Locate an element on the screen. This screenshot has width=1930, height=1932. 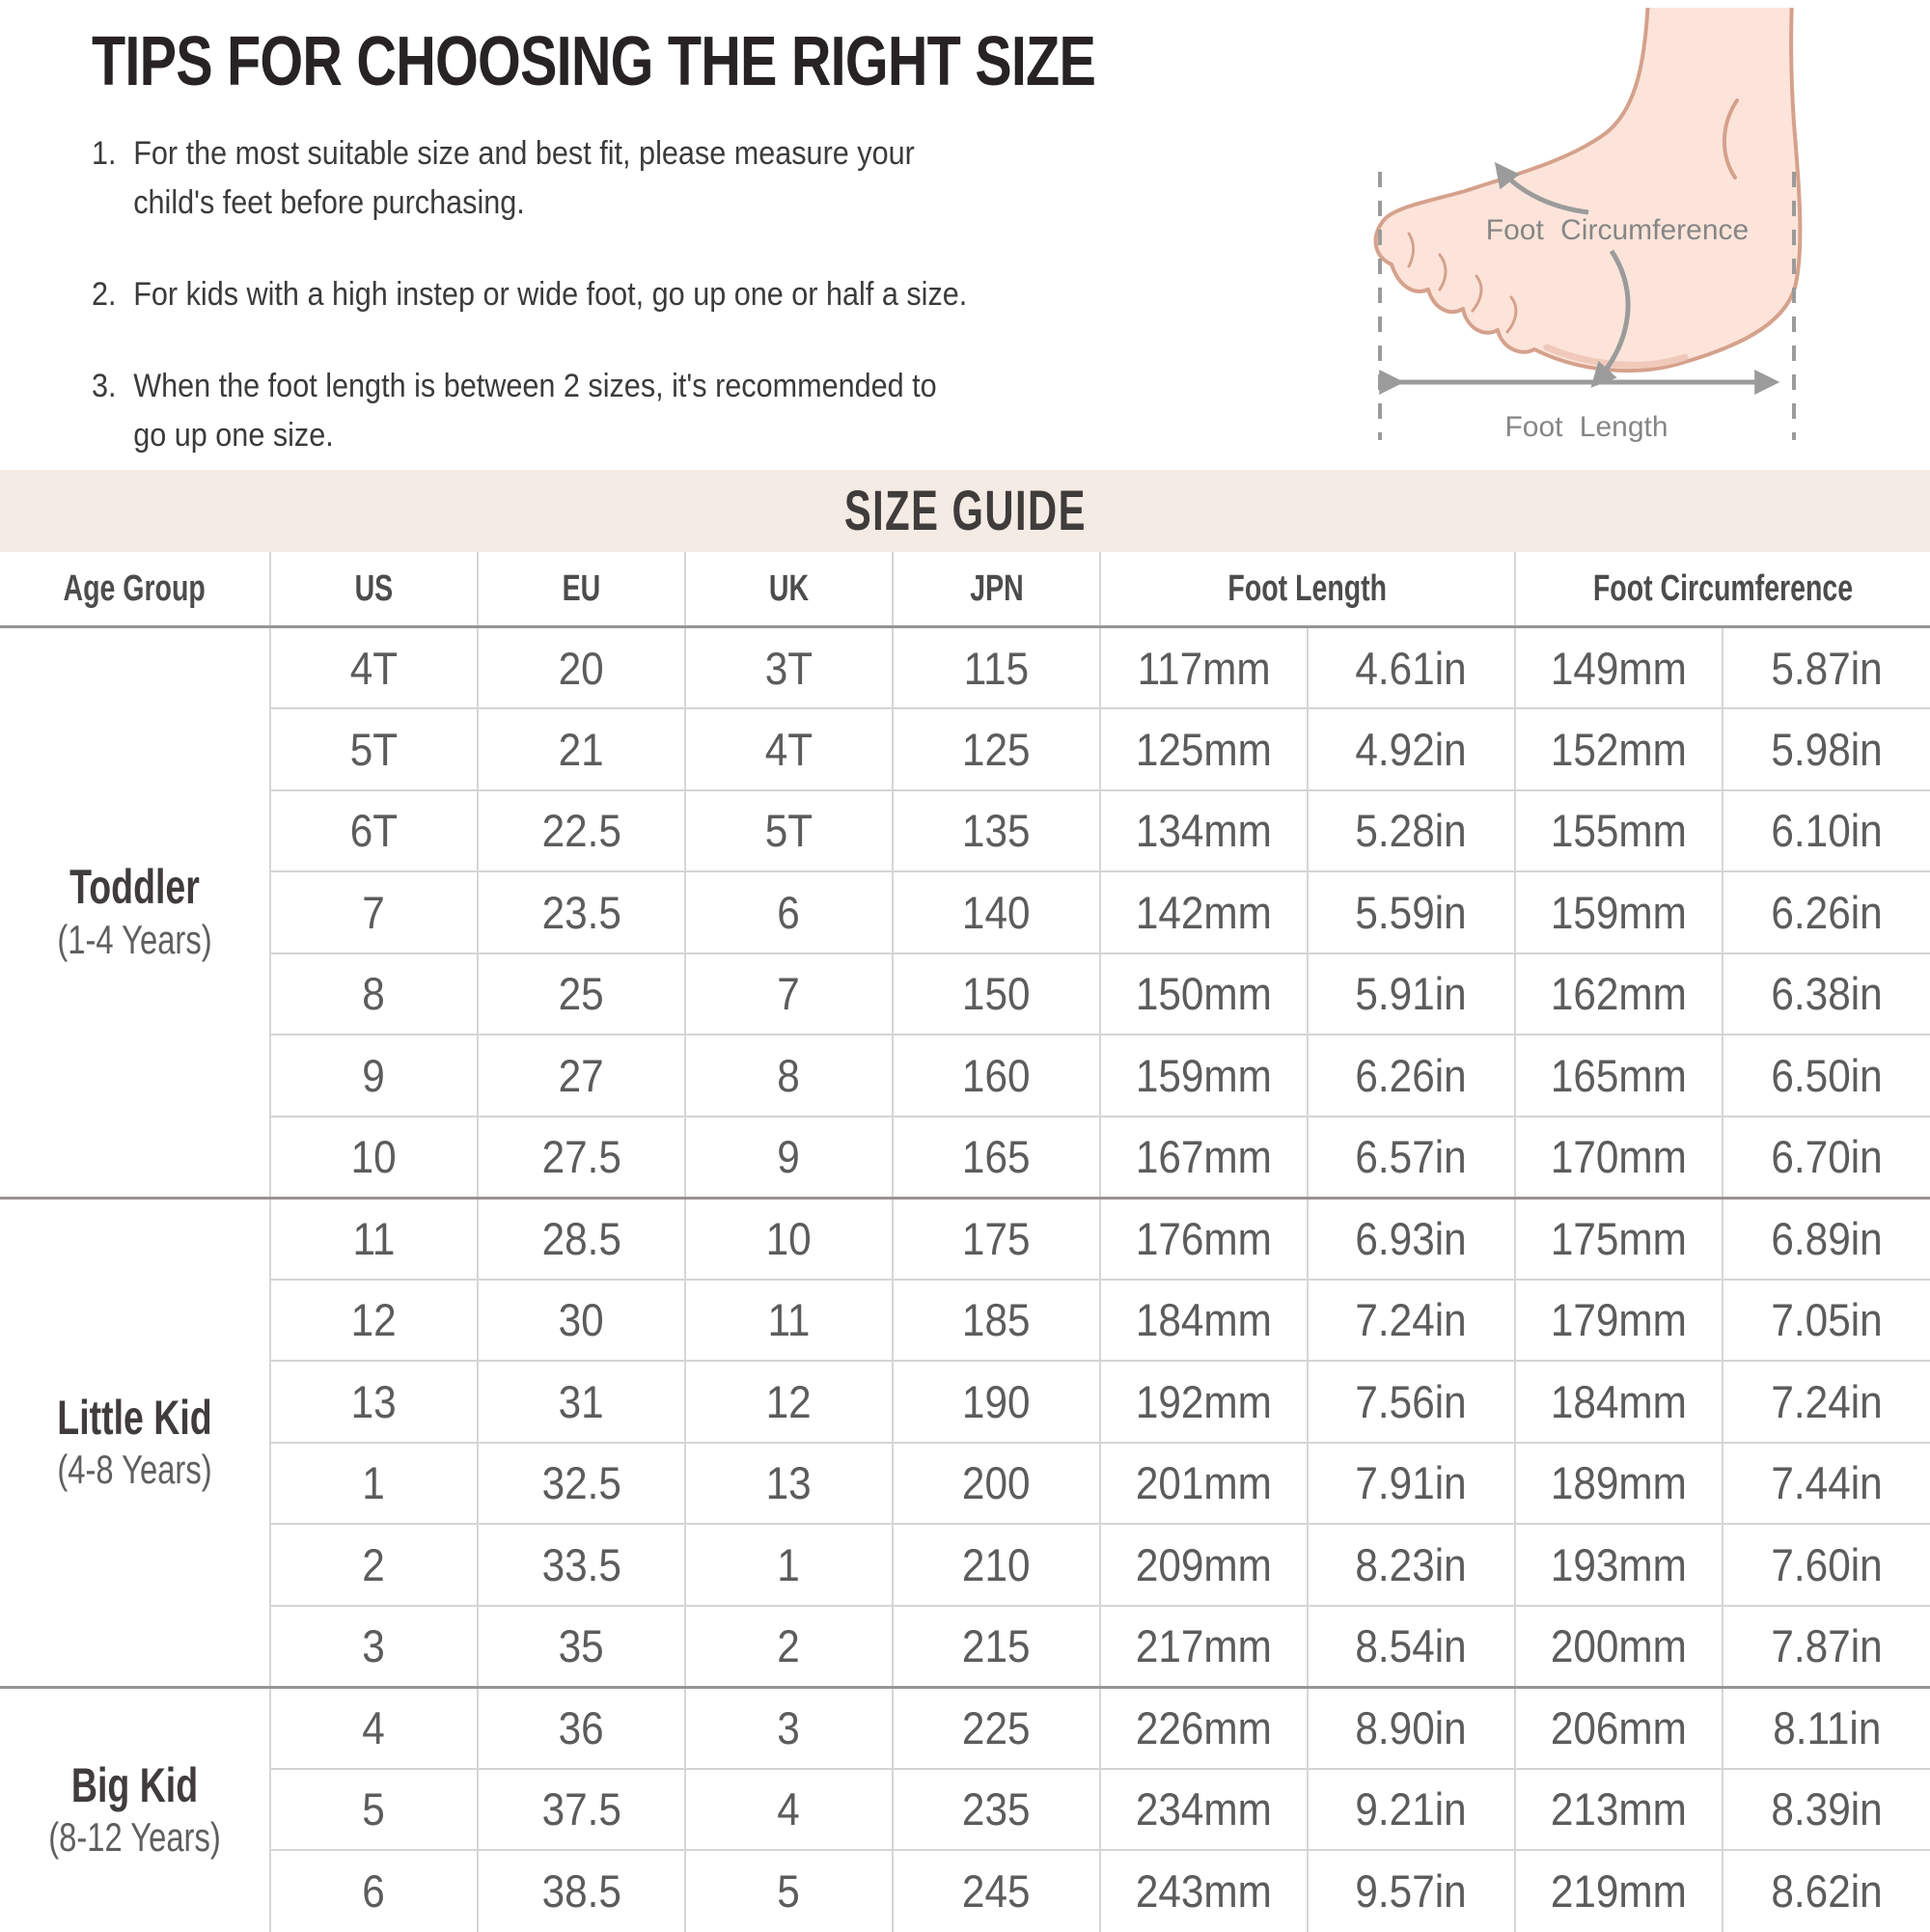
toe-crease-lines is located at coordinates (1462, 283).